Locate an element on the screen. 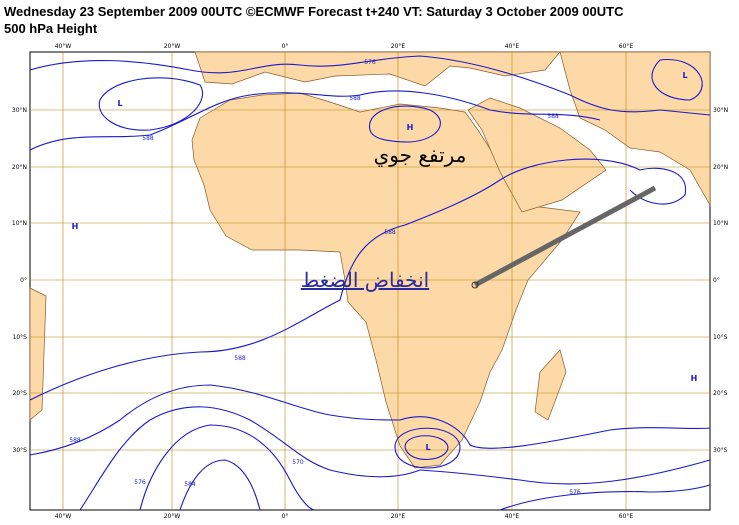 The width and height of the screenshot is (739, 525). annotation-high: مرتفع جوي is located at coordinates (420, 155).